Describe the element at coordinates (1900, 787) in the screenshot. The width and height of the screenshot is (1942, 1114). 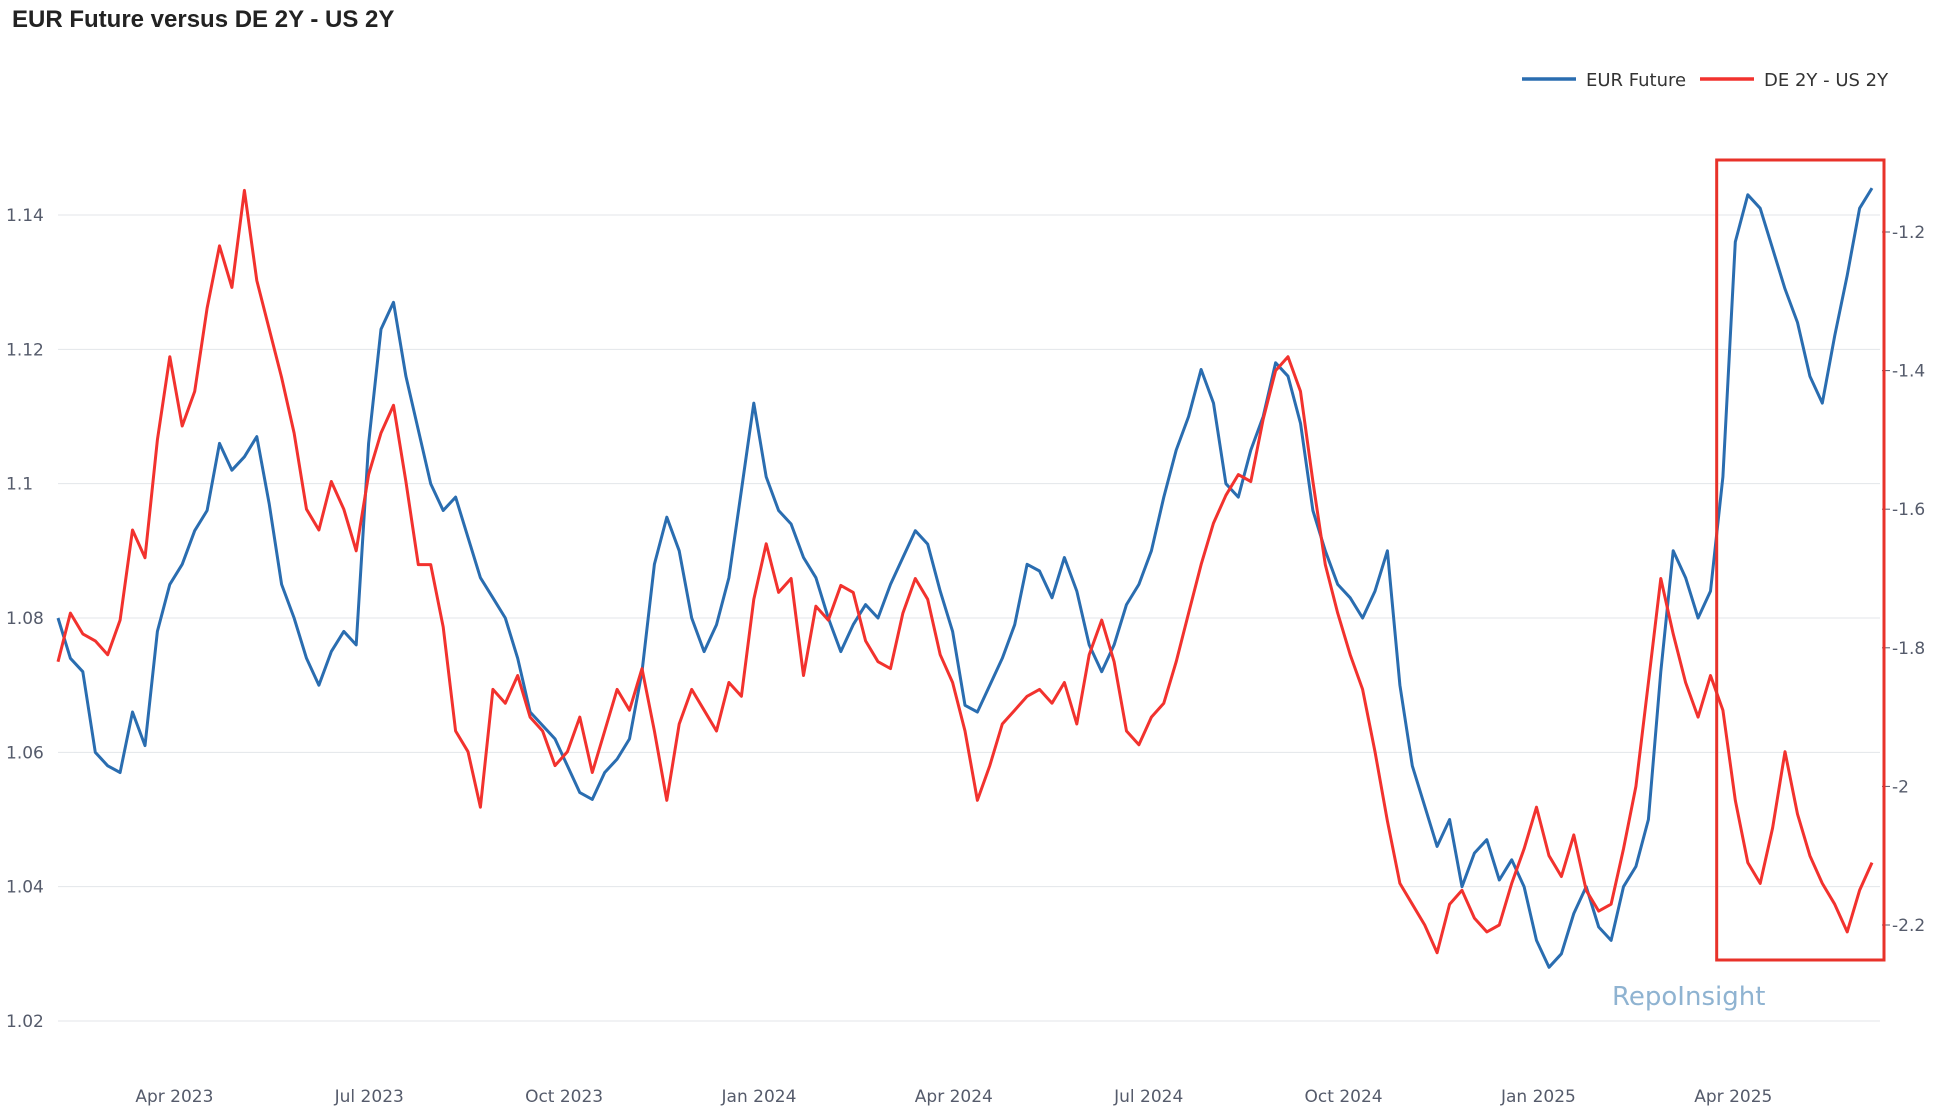
I see `right-tick-label: -2` at that location.